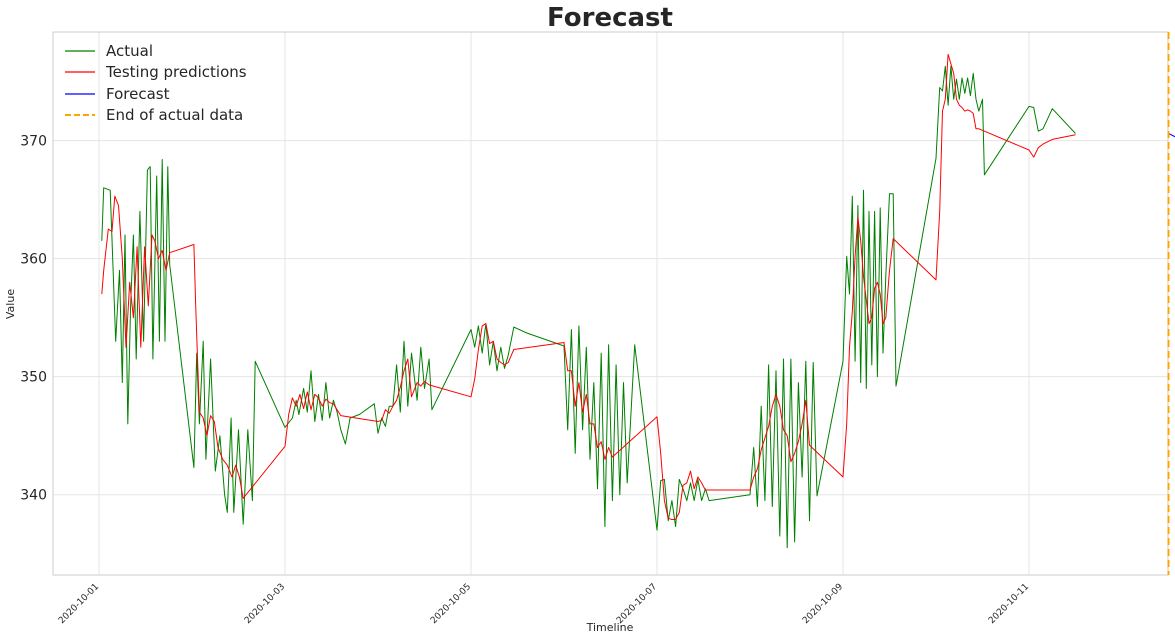 This screenshot has width=1175, height=643. I want to click on y-tick-label: 360, so click(33, 260).